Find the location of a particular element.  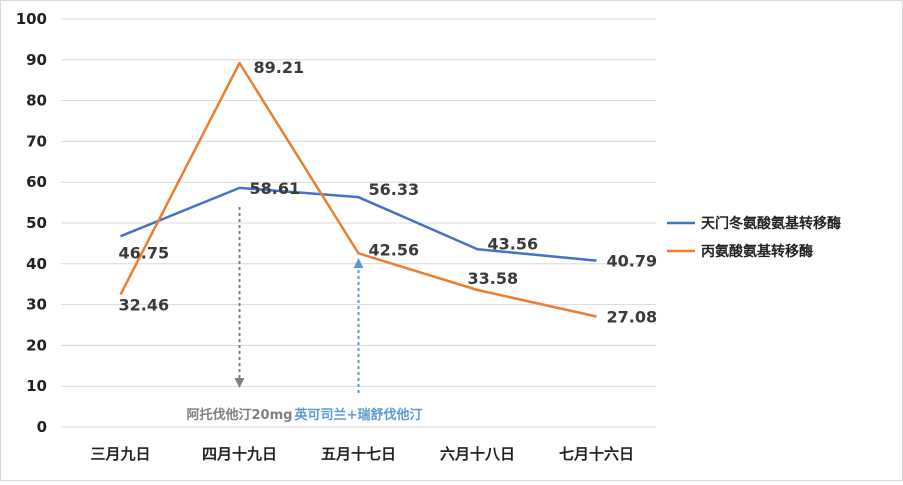

y-tick-label: 50 is located at coordinates (36, 223).